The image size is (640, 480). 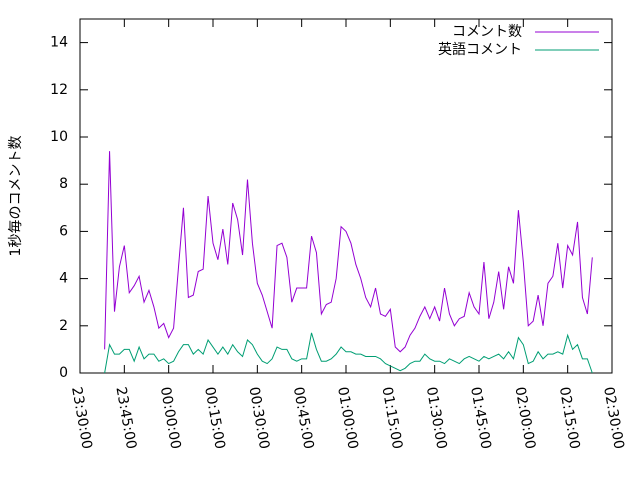 I want to click on data-line, so click(x=348, y=353).